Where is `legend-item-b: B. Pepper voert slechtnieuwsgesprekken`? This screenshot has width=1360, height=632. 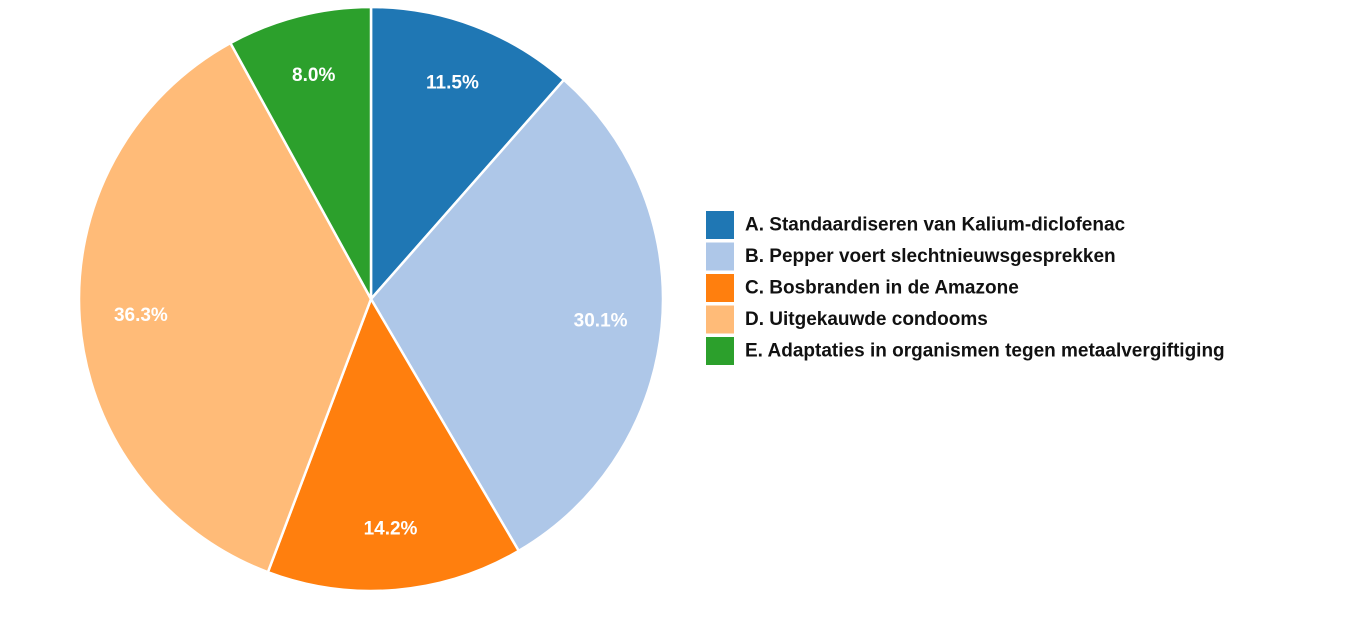
legend-item-b: B. Pepper voert slechtnieuwsgesprekken is located at coordinates (911, 256).